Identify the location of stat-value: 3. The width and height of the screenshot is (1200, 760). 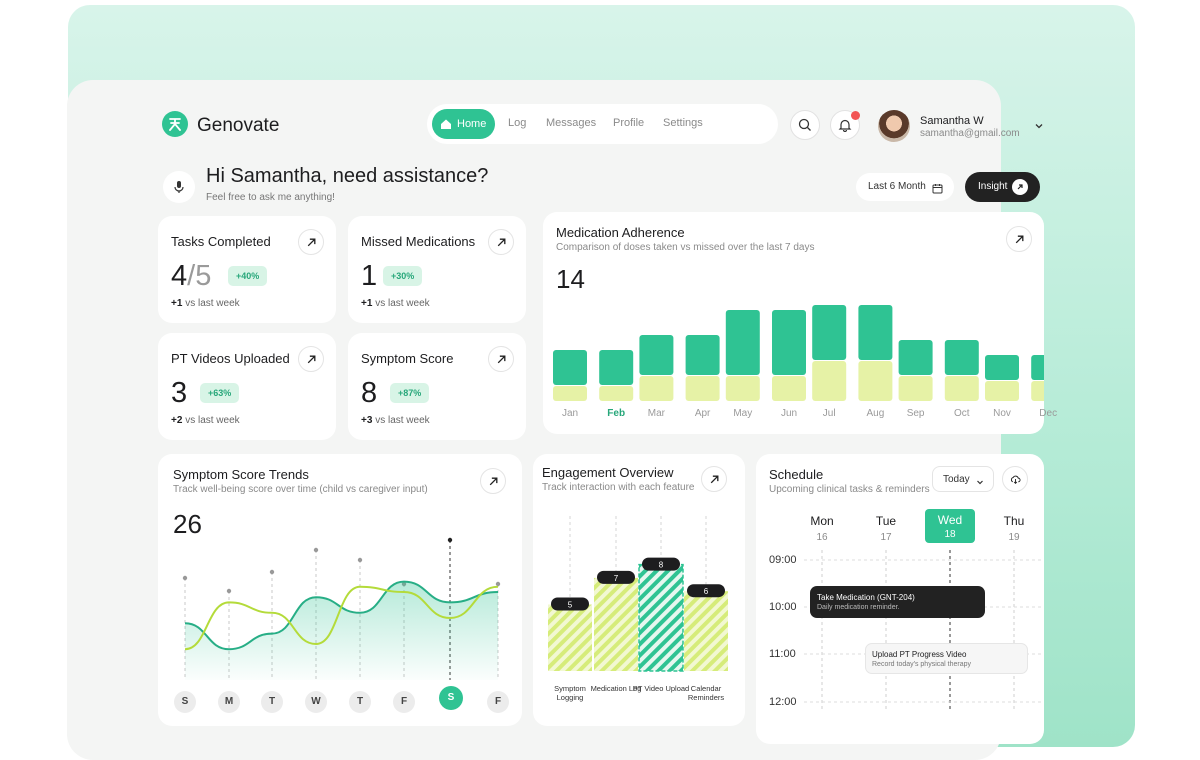
(179, 393).